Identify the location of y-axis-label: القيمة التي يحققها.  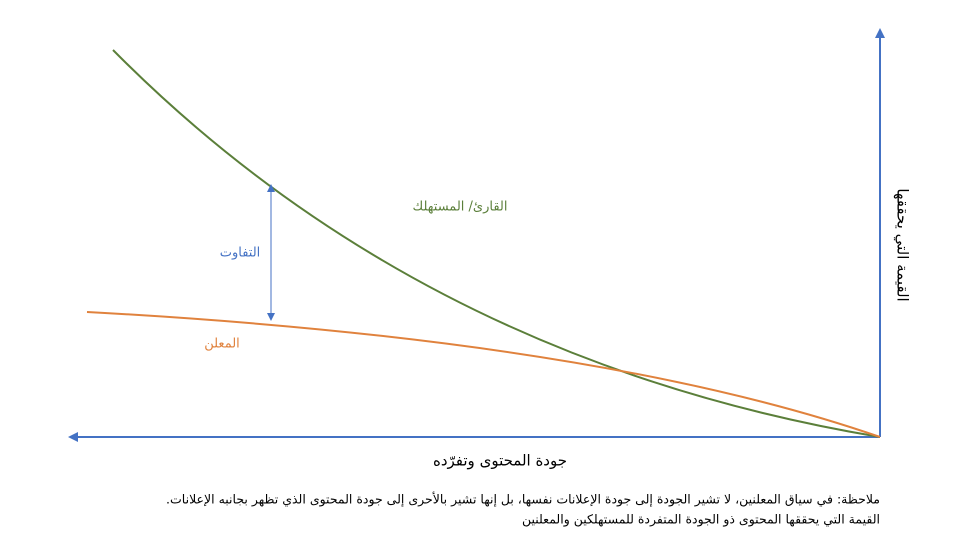
(902, 244).